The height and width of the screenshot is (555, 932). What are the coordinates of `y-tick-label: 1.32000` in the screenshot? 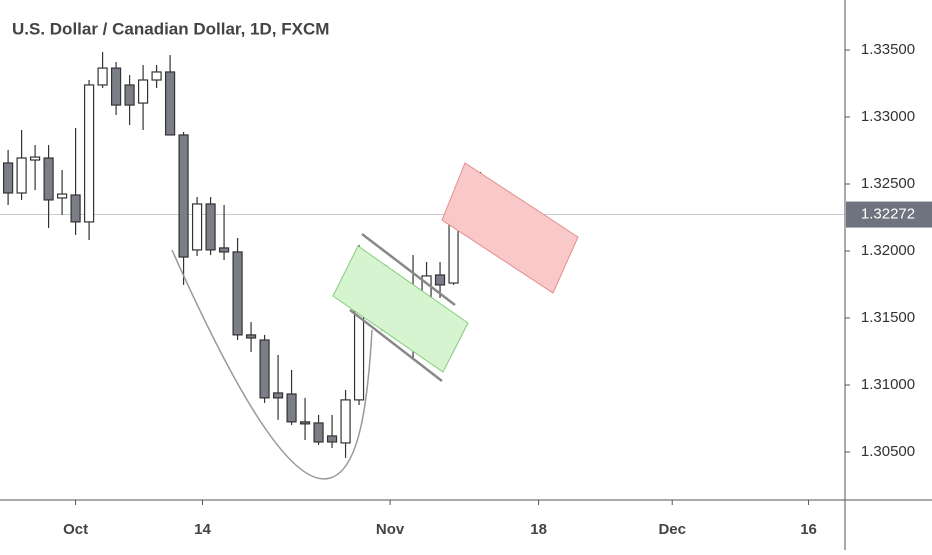 It's located at (888, 250).